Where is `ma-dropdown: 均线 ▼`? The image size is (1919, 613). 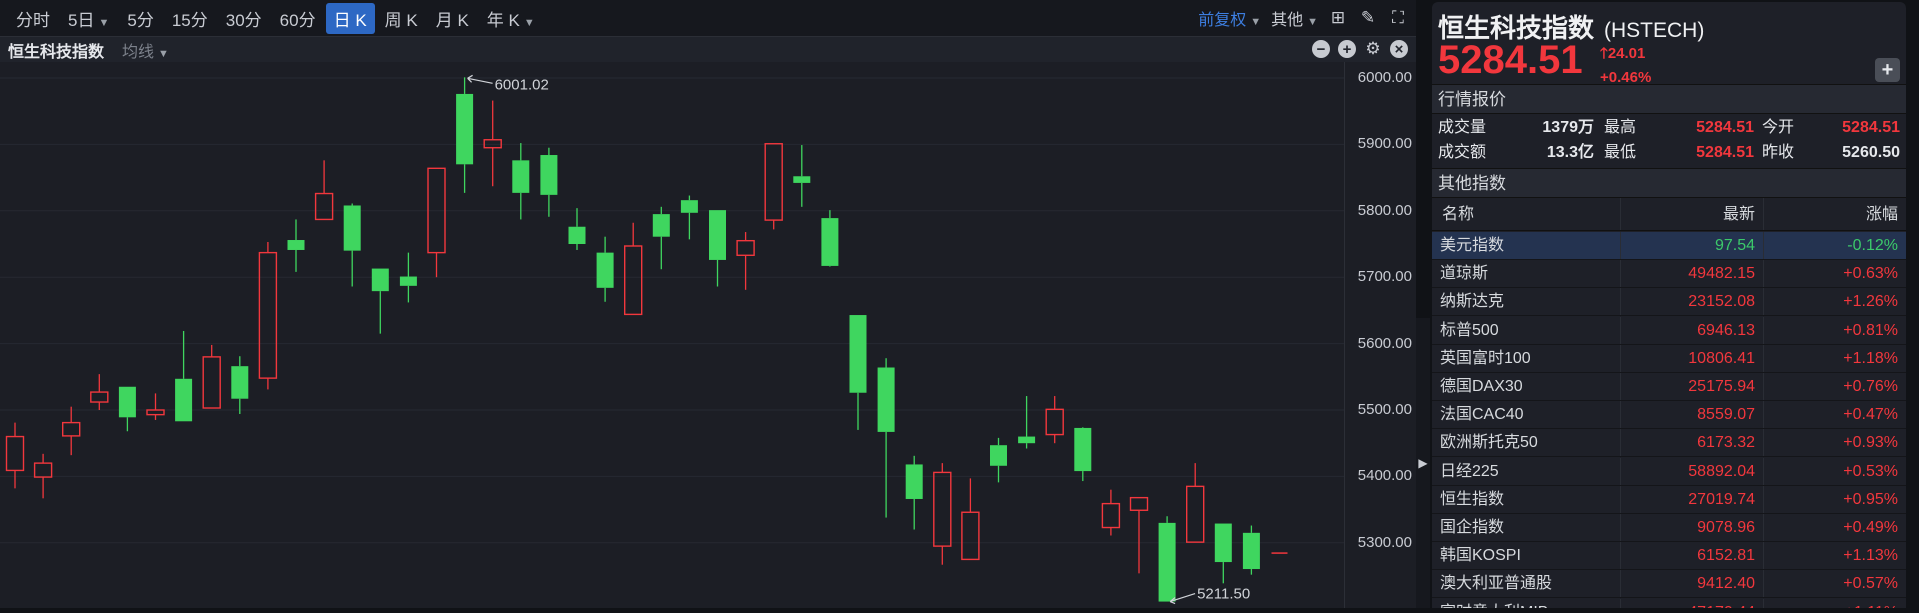
ma-dropdown: 均线 ▼ is located at coordinates (145, 50).